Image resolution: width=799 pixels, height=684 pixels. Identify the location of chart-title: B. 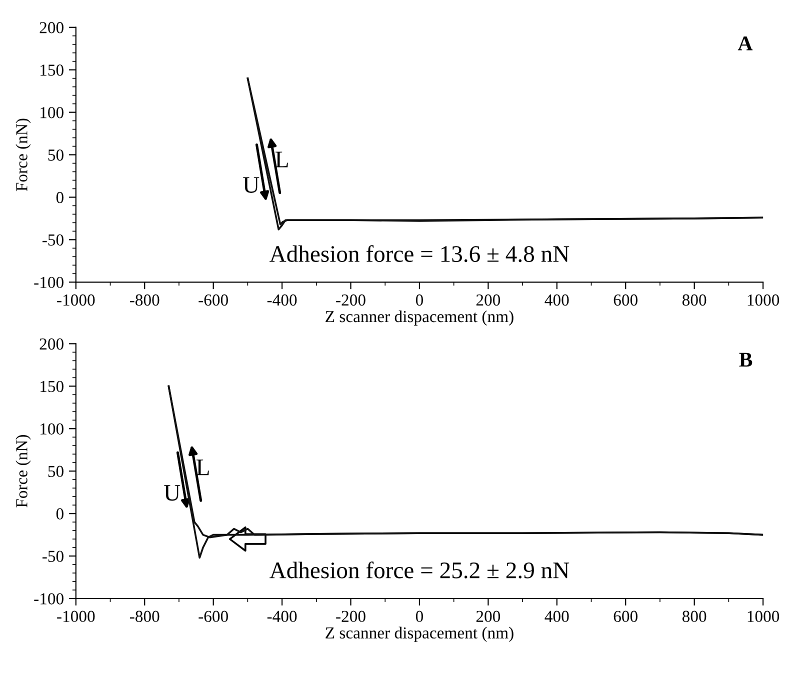
(745, 359).